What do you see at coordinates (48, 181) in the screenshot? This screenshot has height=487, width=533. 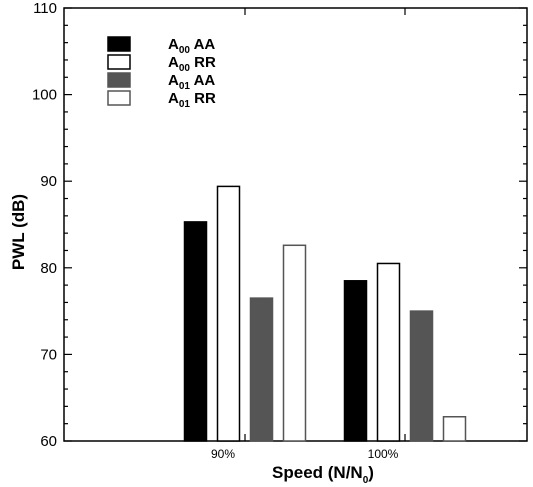 I see `y-tick-label: 90` at bounding box center [48, 181].